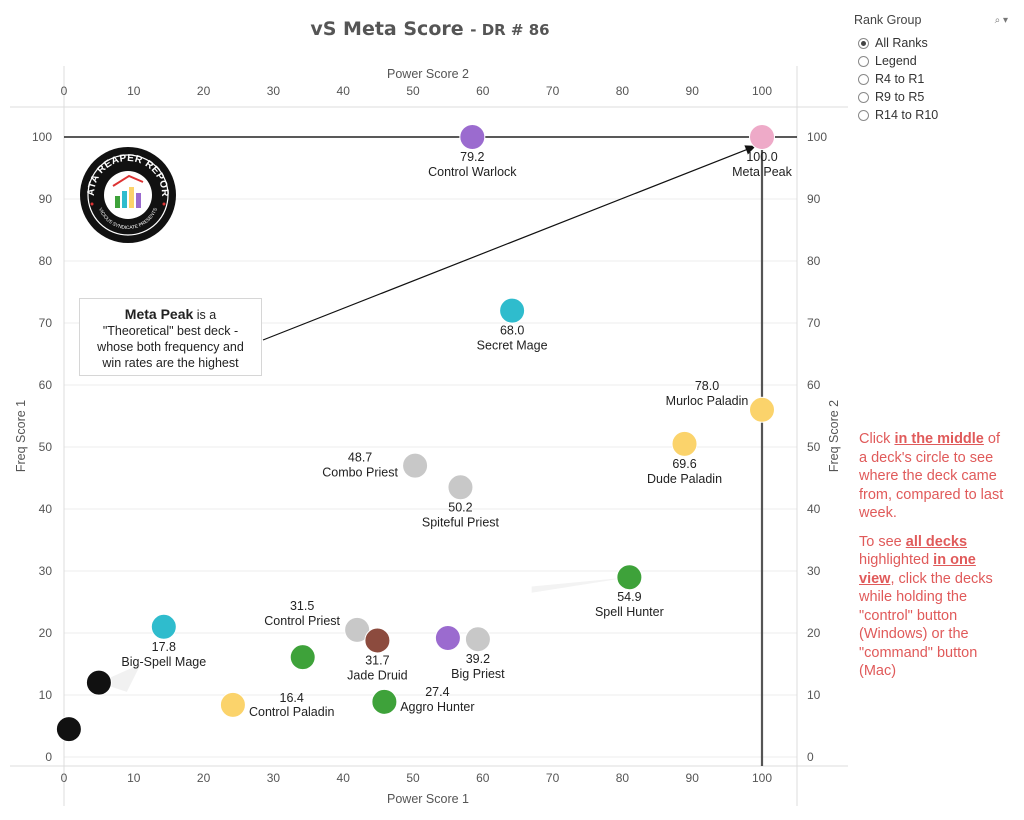  What do you see at coordinates (509, 243) in the screenshot?
I see `callout-arrow` at bounding box center [509, 243].